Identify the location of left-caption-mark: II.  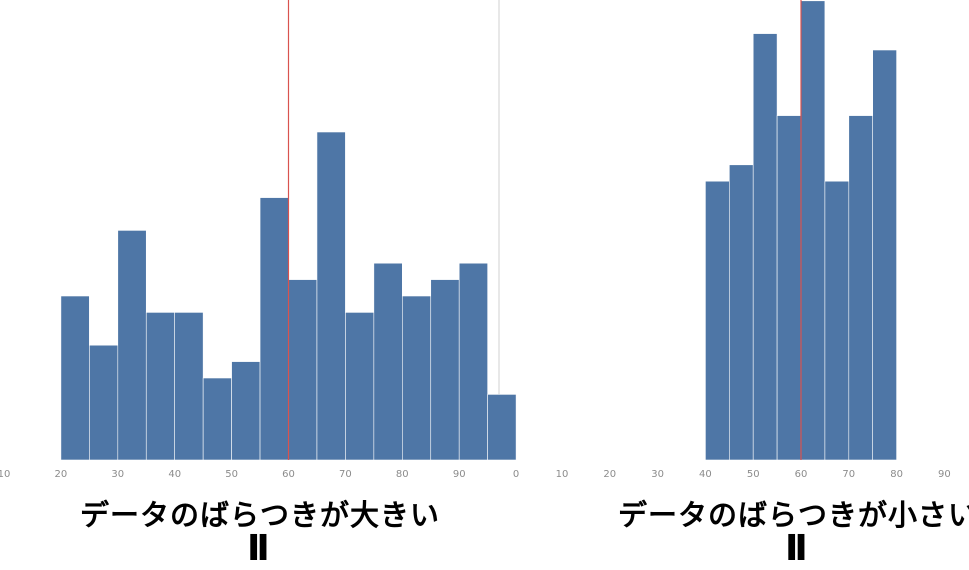
(258, 548).